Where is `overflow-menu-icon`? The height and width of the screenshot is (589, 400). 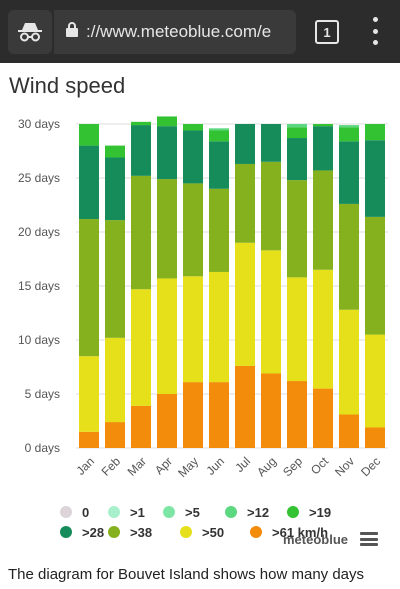 overflow-menu-icon is located at coordinates (375, 31).